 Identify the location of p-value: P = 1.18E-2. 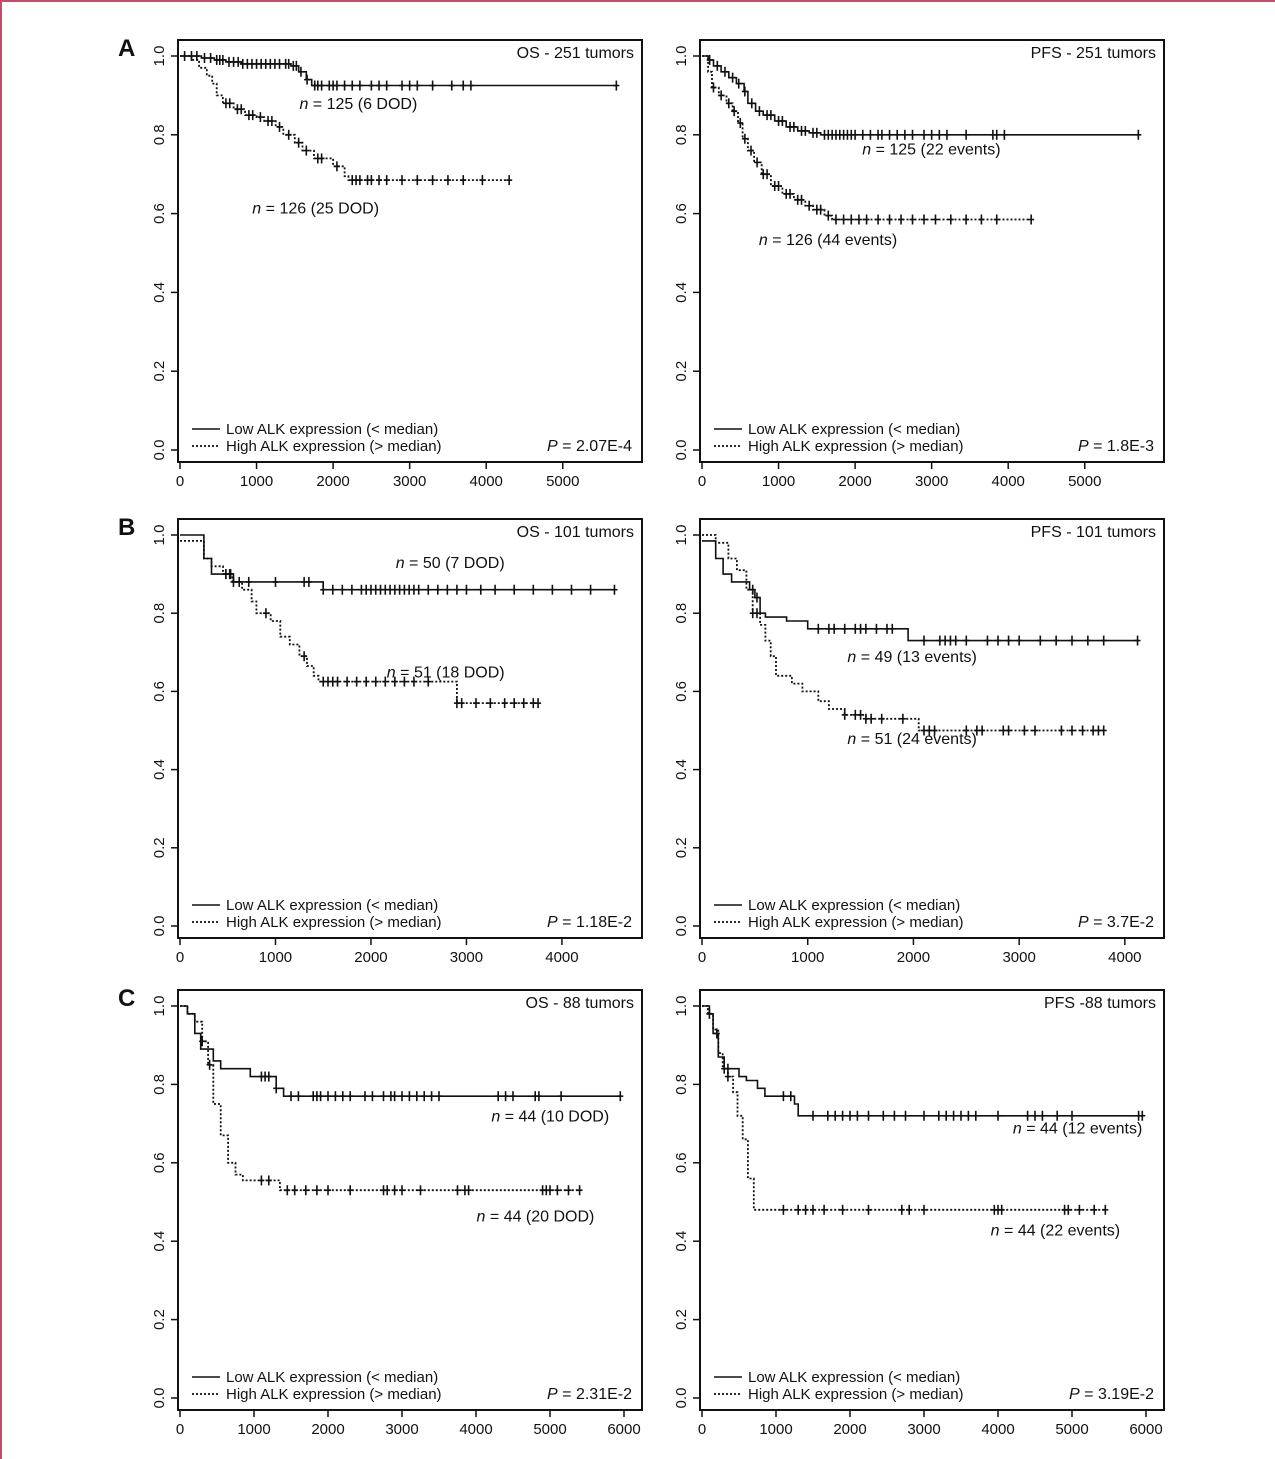
(589, 922).